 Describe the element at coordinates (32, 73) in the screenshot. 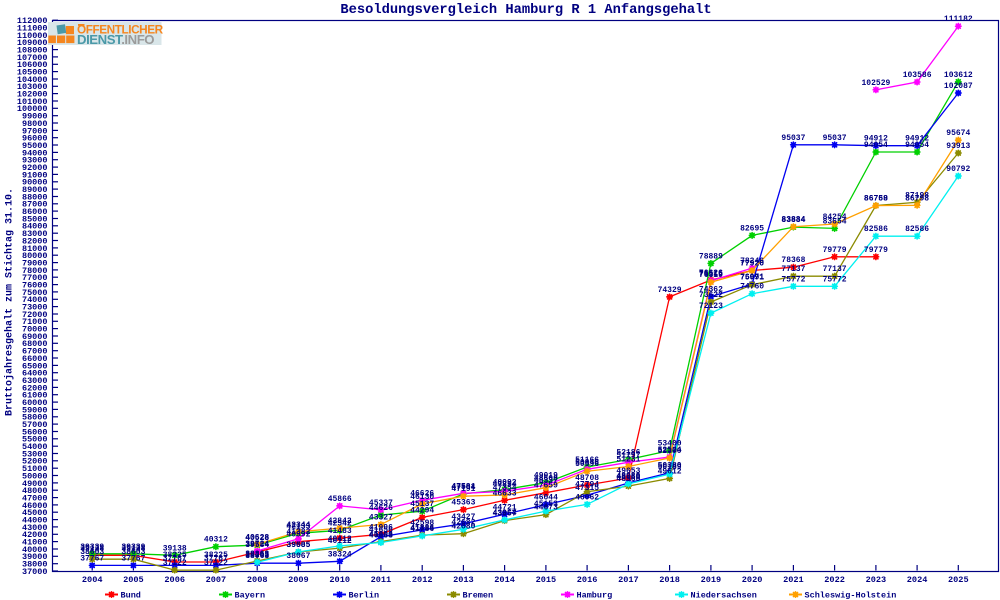

I see `svg-text: 105000` at that location.